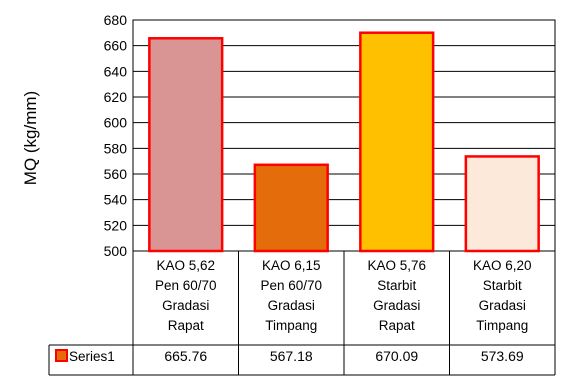 The height and width of the screenshot is (381, 577). Describe the element at coordinates (116, 225) in the screenshot. I see `y-tick-label: 520` at that location.